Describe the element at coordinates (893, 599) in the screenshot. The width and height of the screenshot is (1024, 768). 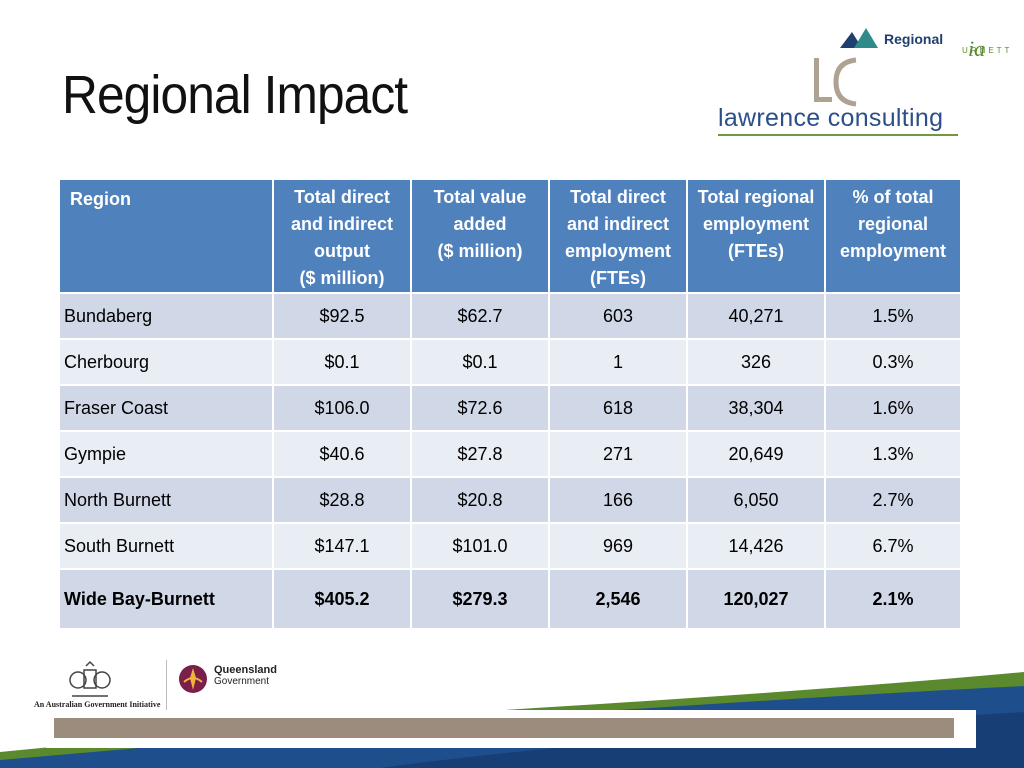
I see `cell-percent-total: 2.1%` at that location.